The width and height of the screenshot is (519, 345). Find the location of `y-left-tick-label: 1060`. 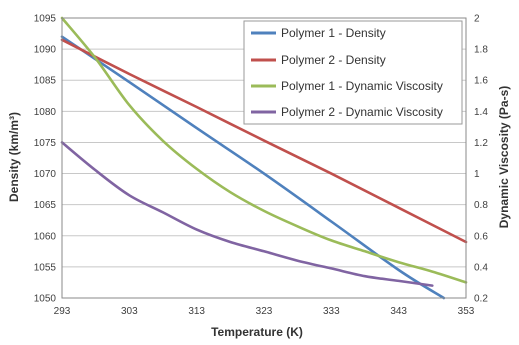

y-left-tick-label: 1060 is located at coordinates (45, 236).